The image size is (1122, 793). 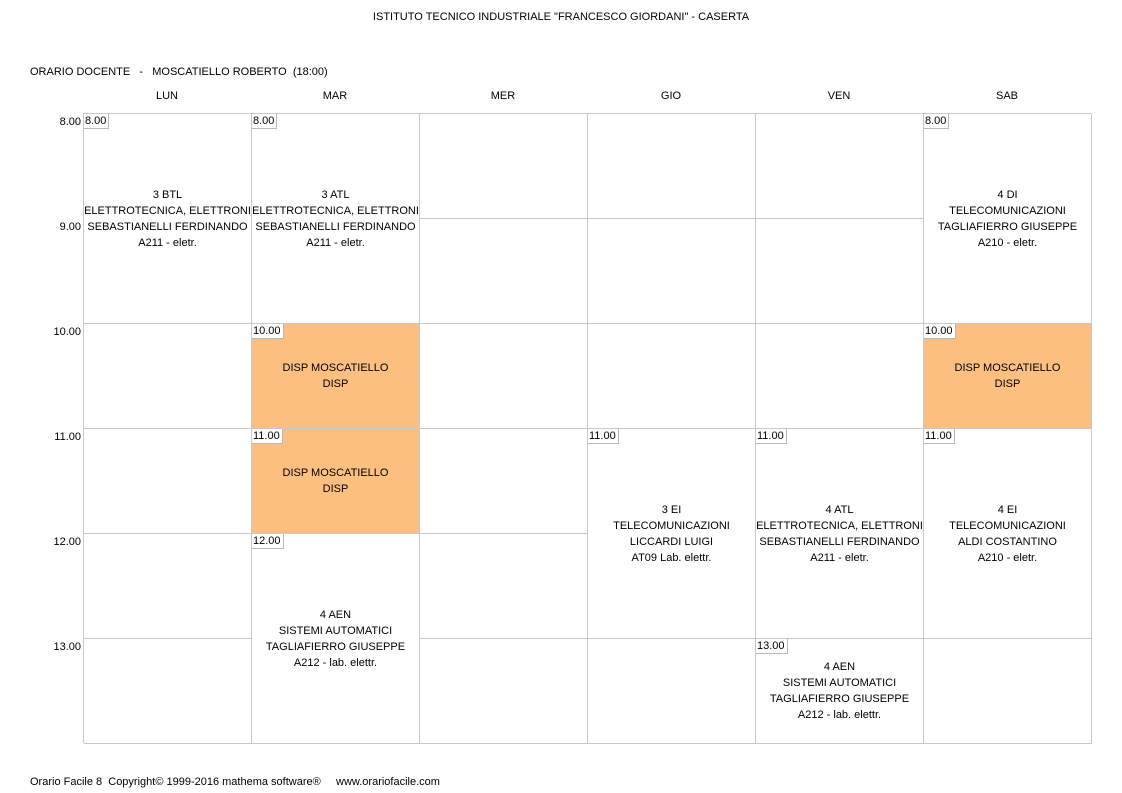 What do you see at coordinates (67, 332) in the screenshot?
I see `time-label-10: 10.00` at bounding box center [67, 332].